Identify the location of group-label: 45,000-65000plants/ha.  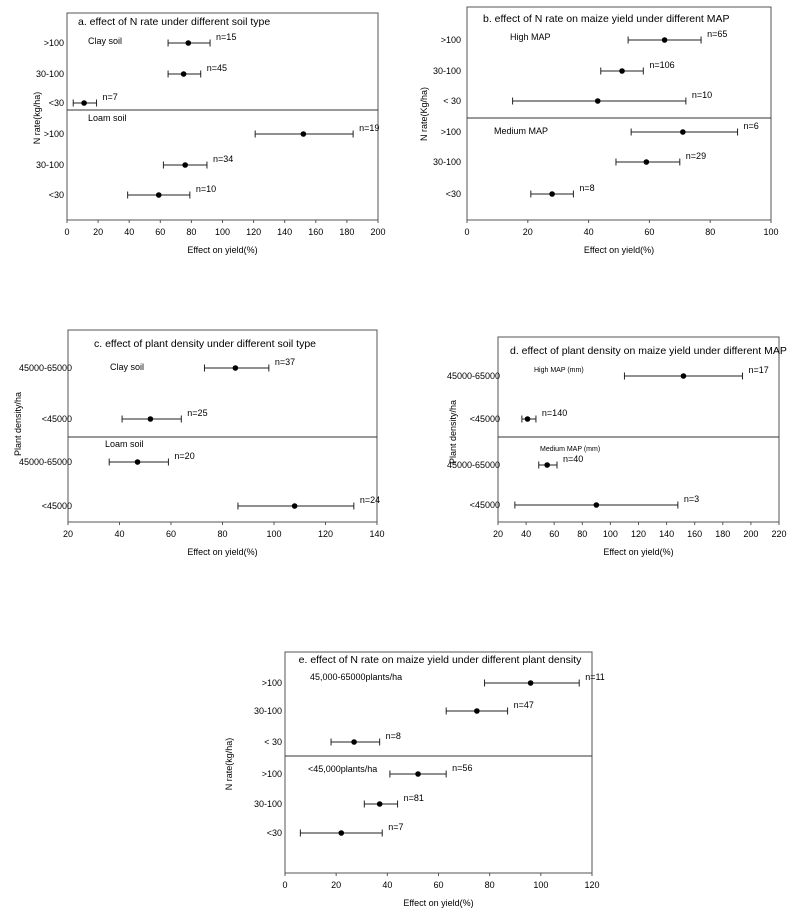
(356, 677).